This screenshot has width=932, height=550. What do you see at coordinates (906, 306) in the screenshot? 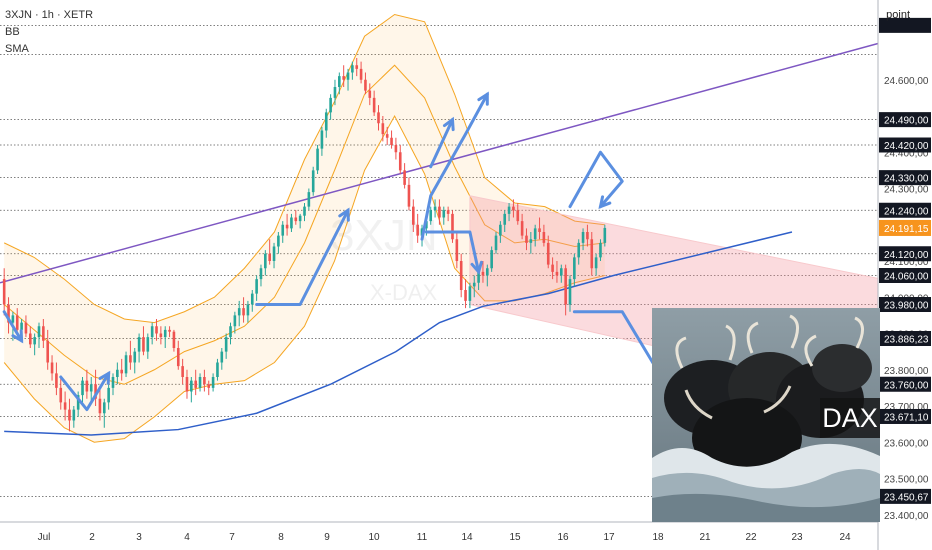
I see `level-label: 23.980,00` at bounding box center [906, 306].